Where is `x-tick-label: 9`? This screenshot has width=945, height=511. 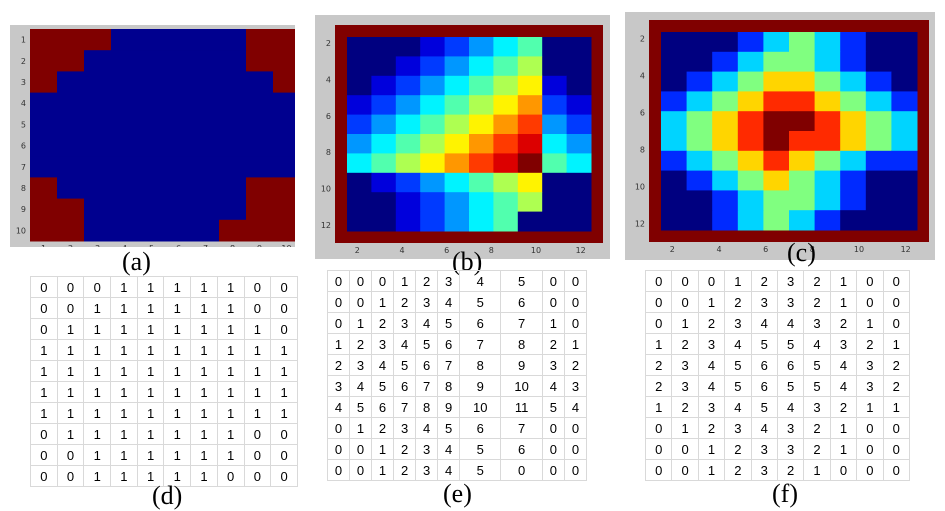
x-tick-label: 9 is located at coordinates (259, 245).